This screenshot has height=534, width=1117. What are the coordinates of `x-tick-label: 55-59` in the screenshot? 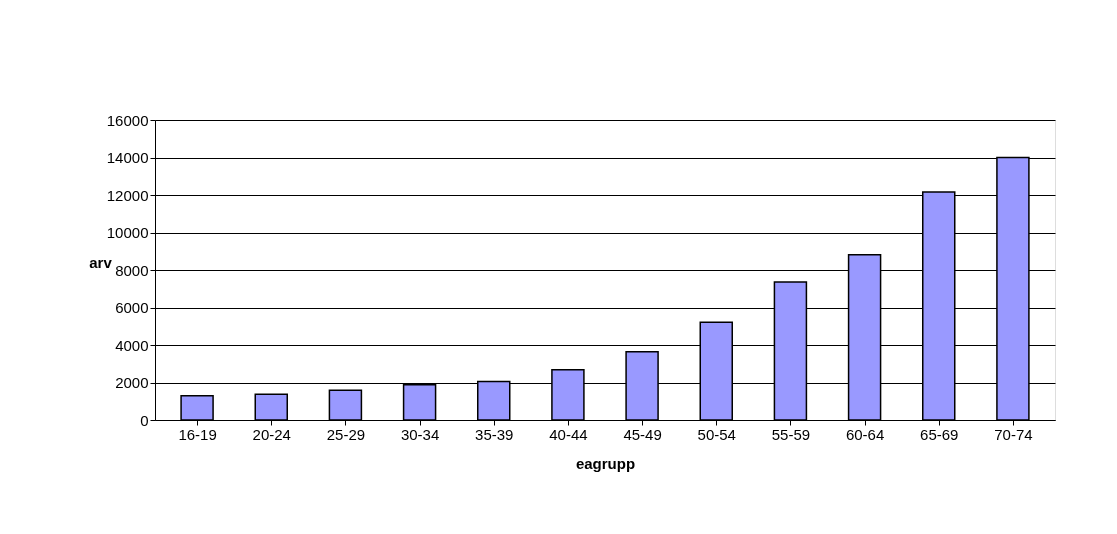 It's located at (791, 434).